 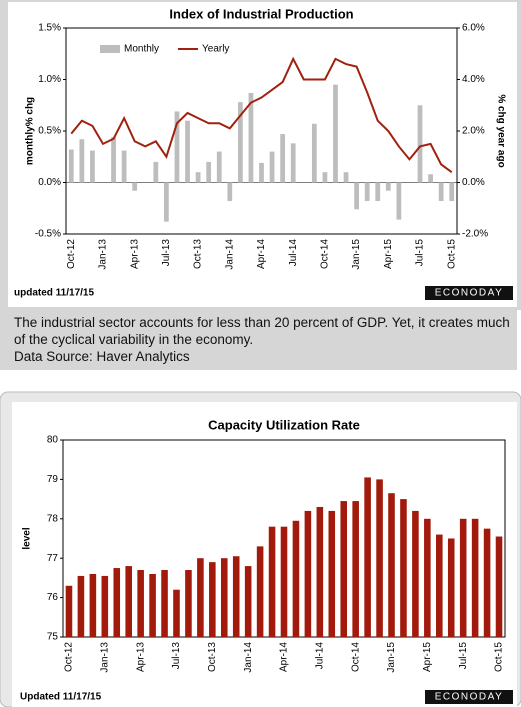 What do you see at coordinates (261, 13) in the screenshot?
I see `chart-title: Index of Industrial Production` at bounding box center [261, 13].